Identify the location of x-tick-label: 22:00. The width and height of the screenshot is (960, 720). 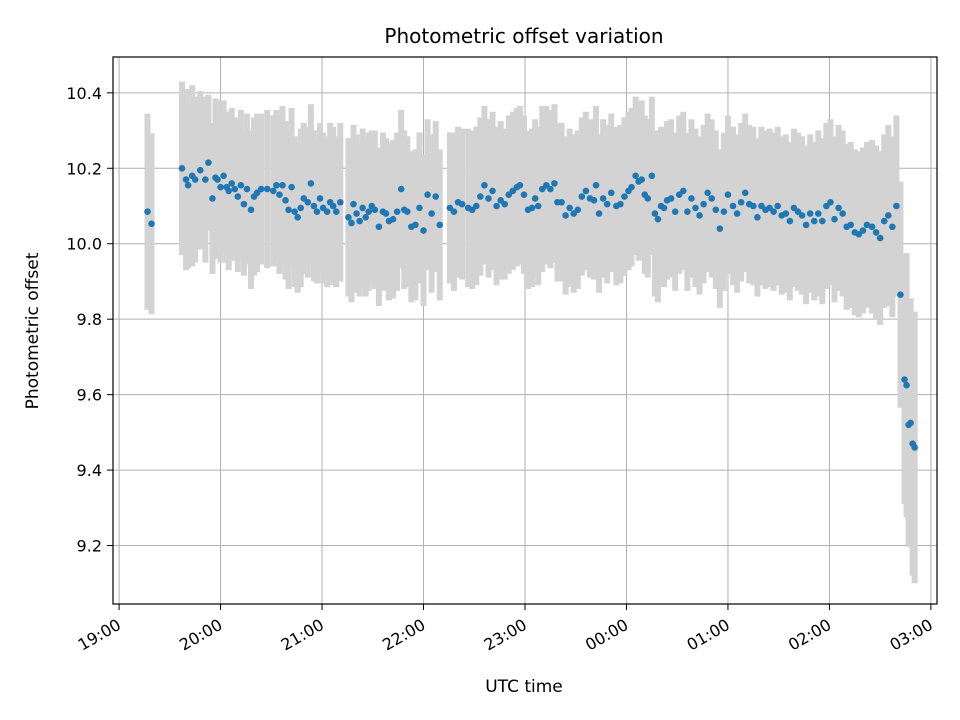
(403, 635).